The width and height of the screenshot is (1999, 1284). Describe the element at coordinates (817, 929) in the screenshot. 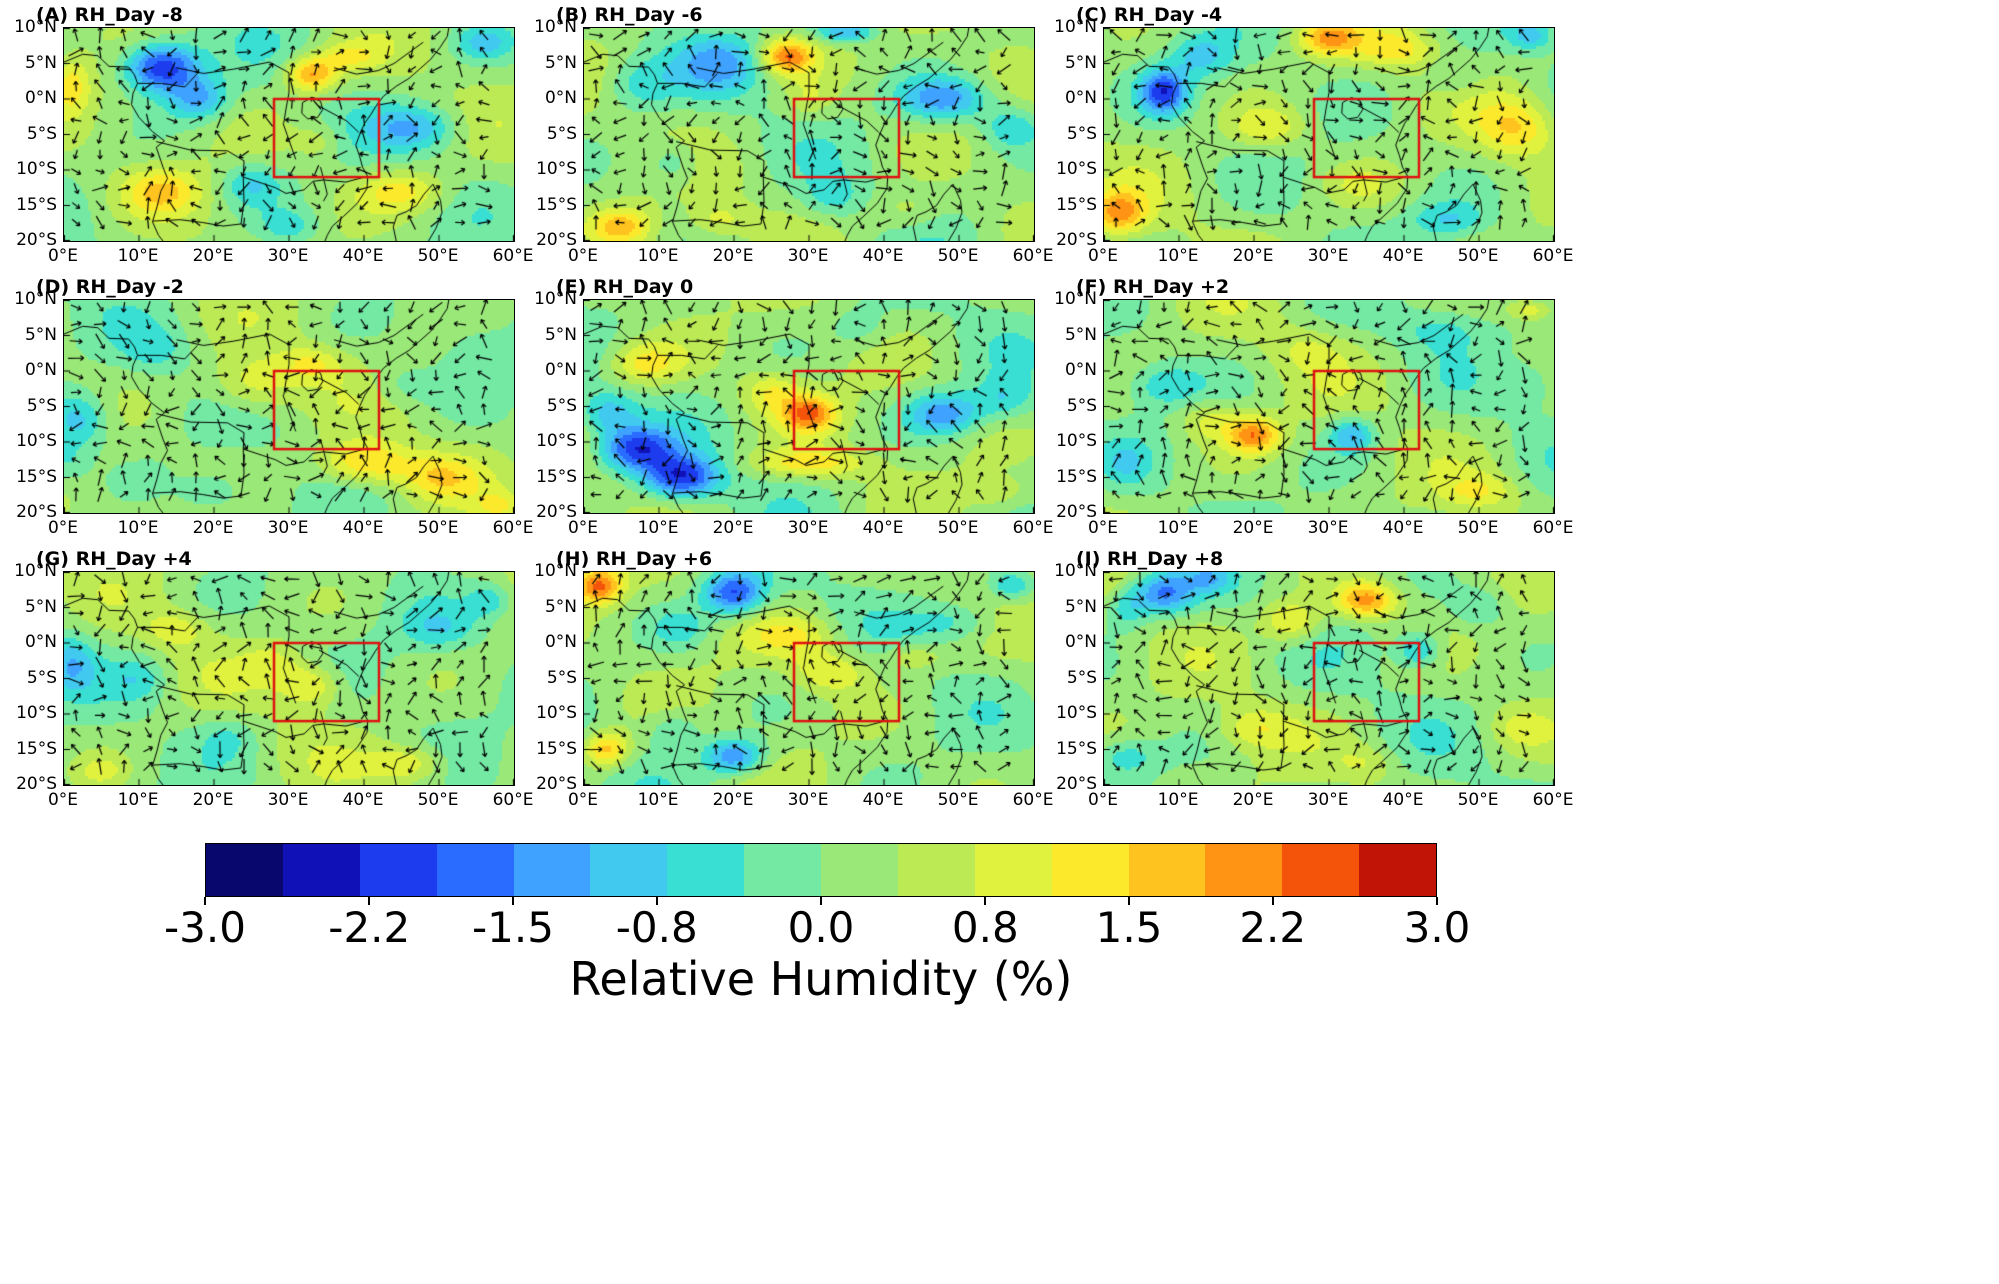

I see `colorbar-ticks: -3.0 -2.2 -1.5 -0.8 0.0 0.8 1.5 2.2 3.0` at that location.